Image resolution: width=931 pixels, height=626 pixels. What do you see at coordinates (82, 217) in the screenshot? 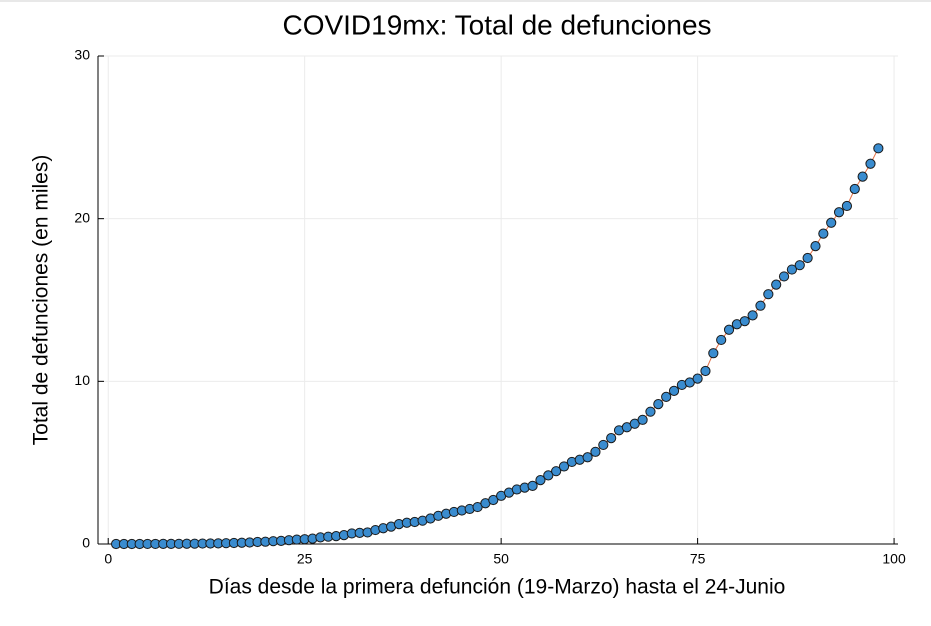
I see `y-tick-label: 20` at bounding box center [82, 217].